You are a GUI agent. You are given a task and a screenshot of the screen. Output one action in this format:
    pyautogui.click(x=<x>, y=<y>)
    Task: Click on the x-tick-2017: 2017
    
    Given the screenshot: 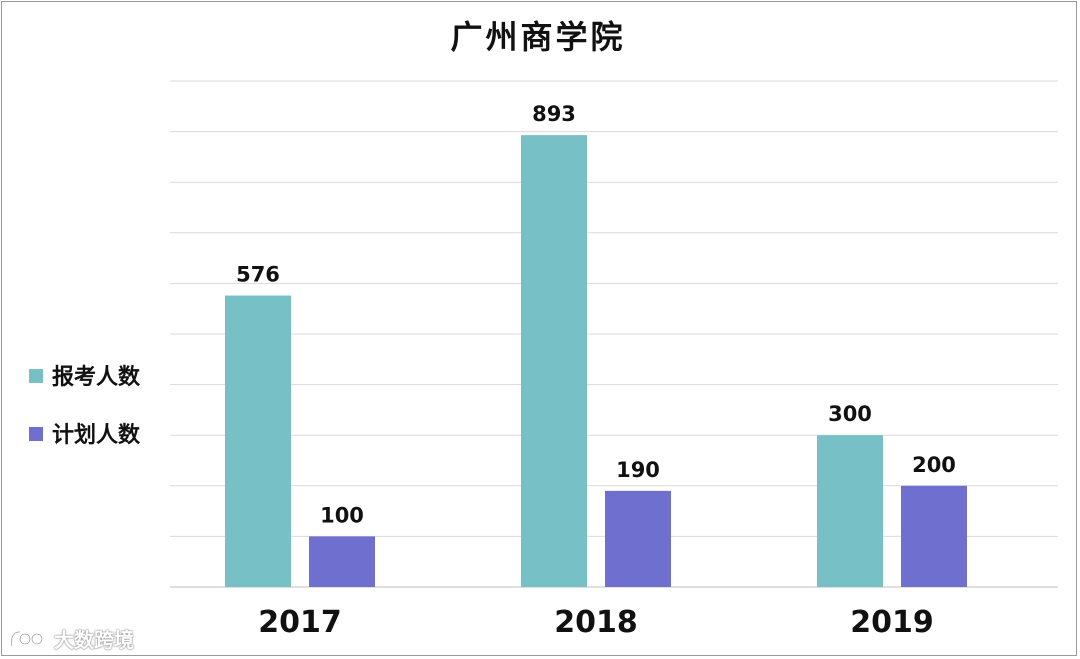 What is the action you would take?
    pyautogui.click(x=300, y=622)
    